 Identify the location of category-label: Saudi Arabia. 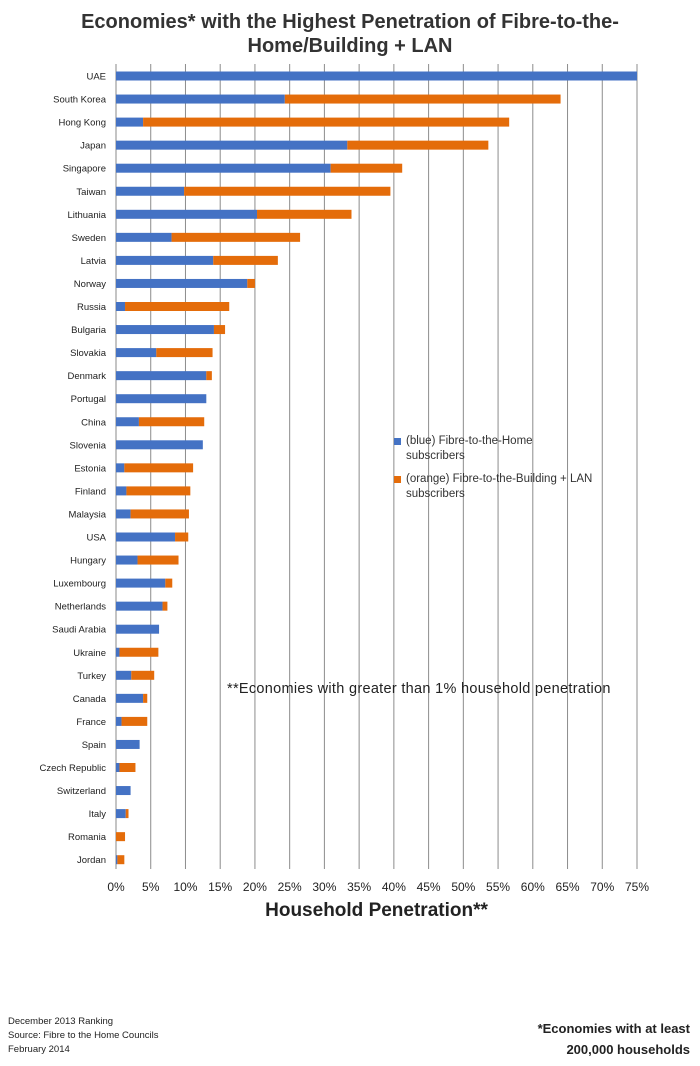
(79, 630).